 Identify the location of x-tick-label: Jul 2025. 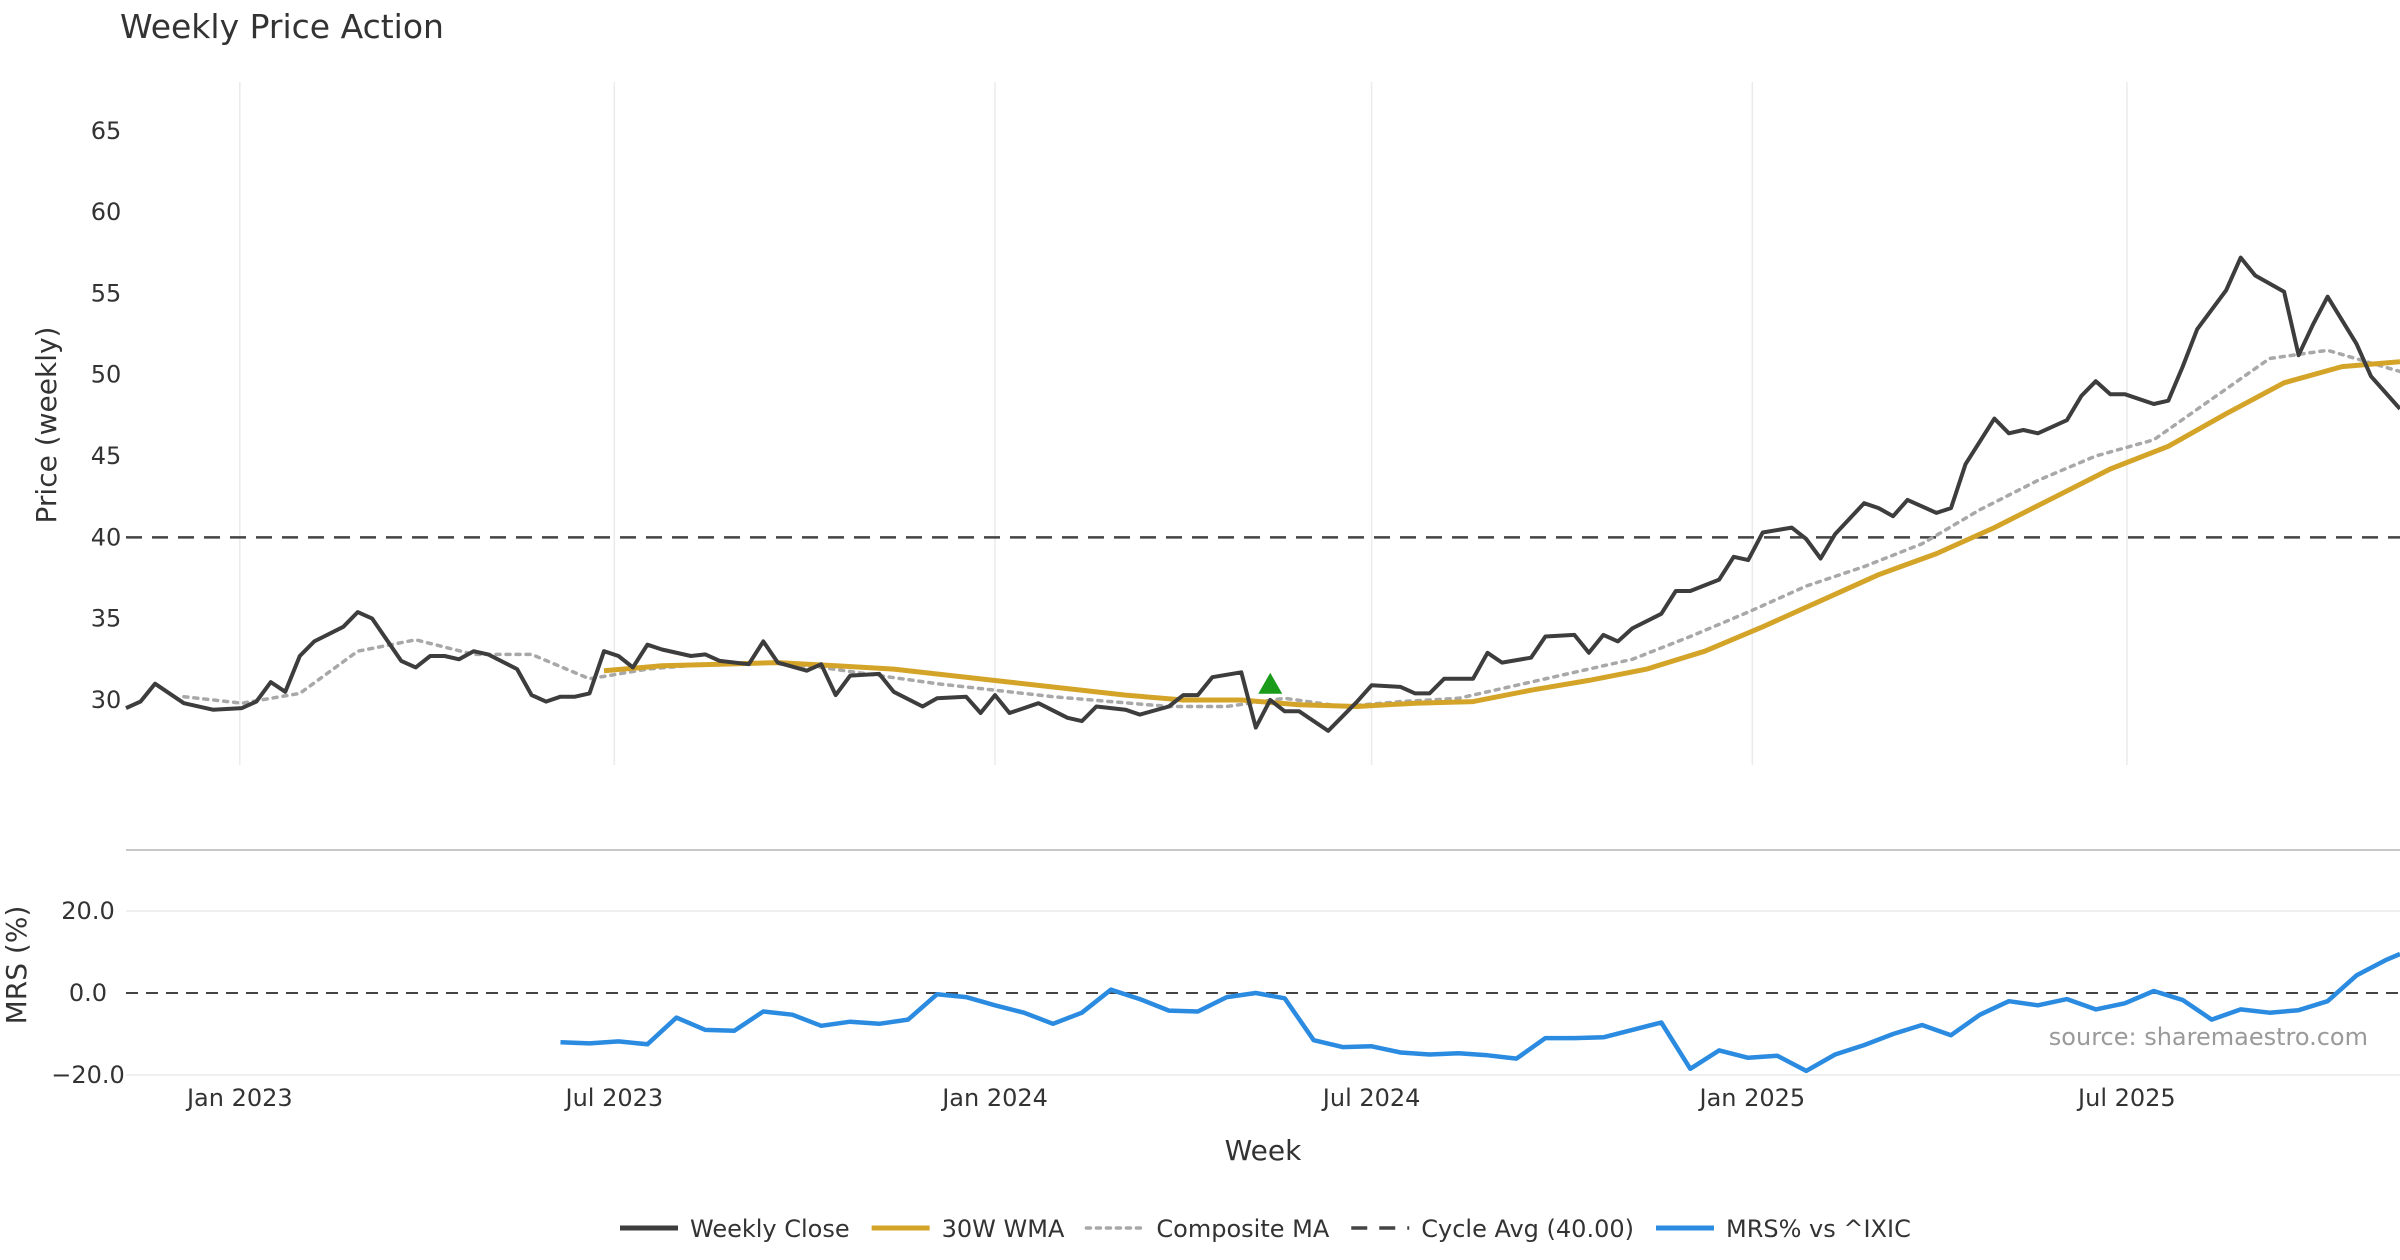
(2126, 1098).